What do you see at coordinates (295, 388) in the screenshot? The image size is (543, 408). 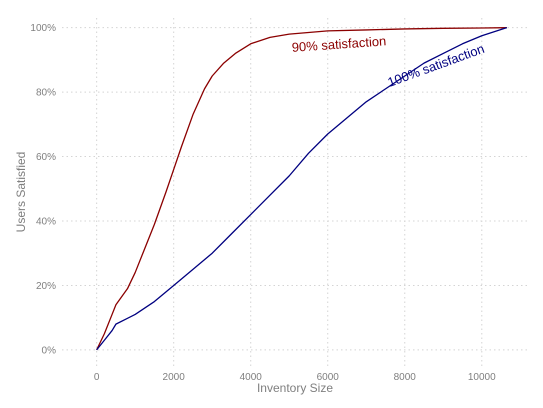 I see `x-axis-title: Inventory Size` at bounding box center [295, 388].